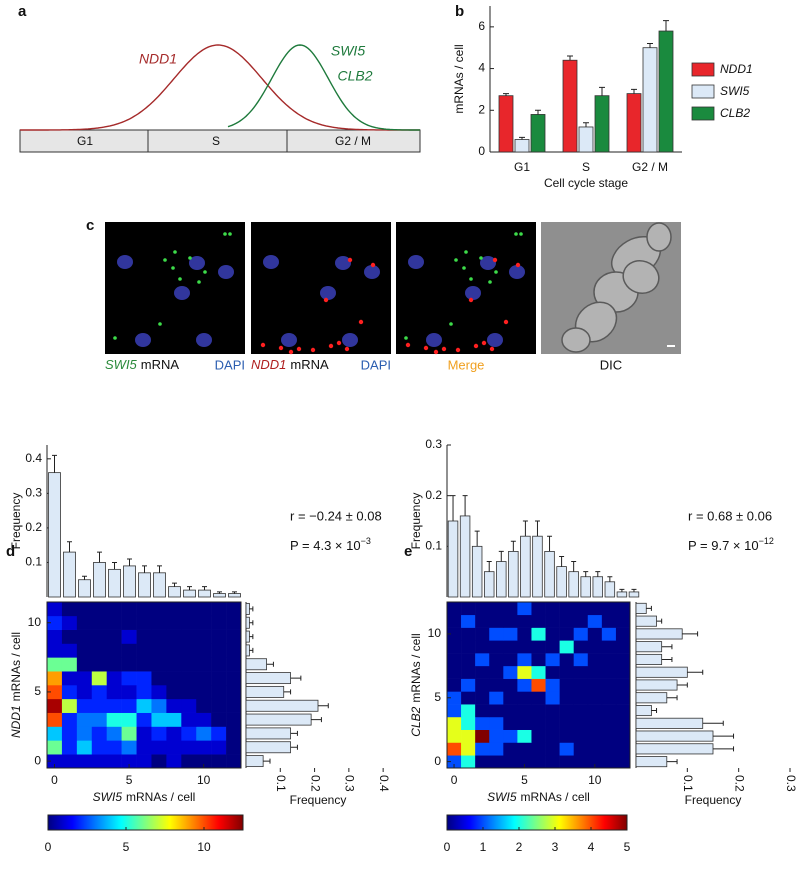 The height and width of the screenshot is (880, 800). I want to click on curve-label: NDD1, so click(158, 59).